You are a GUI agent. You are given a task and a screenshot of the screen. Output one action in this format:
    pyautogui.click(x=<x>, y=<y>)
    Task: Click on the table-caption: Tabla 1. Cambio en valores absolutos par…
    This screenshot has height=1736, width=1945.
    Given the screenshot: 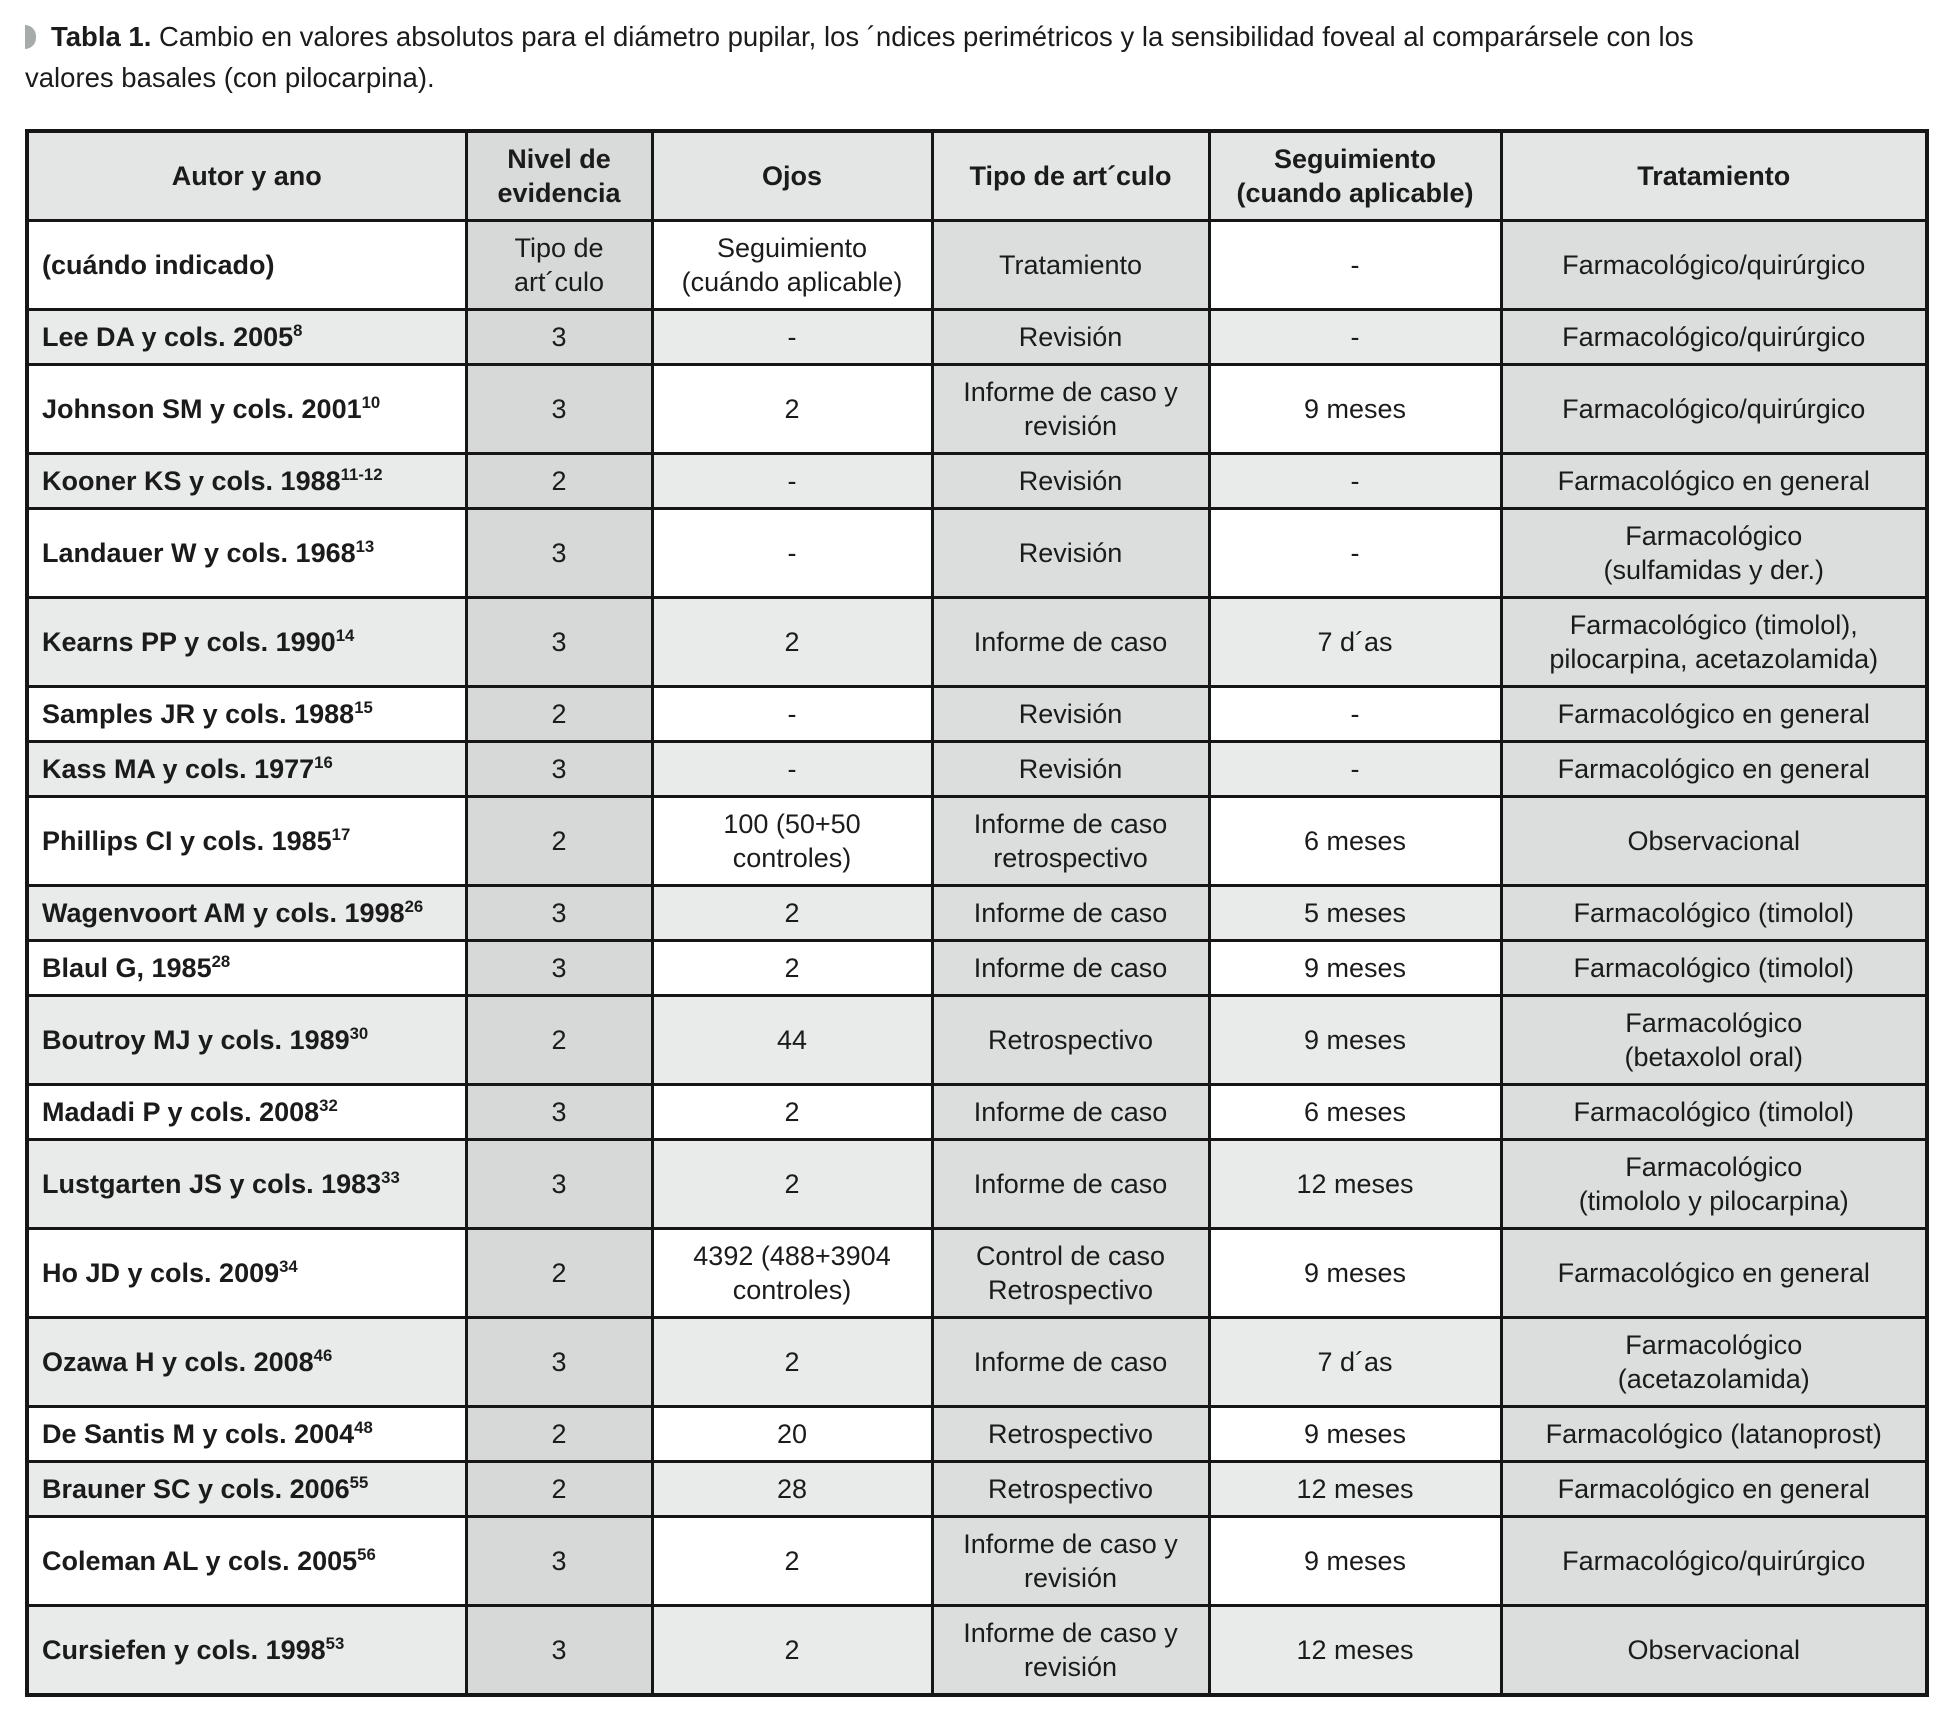 What is the action you would take?
    pyautogui.click(x=974, y=57)
    